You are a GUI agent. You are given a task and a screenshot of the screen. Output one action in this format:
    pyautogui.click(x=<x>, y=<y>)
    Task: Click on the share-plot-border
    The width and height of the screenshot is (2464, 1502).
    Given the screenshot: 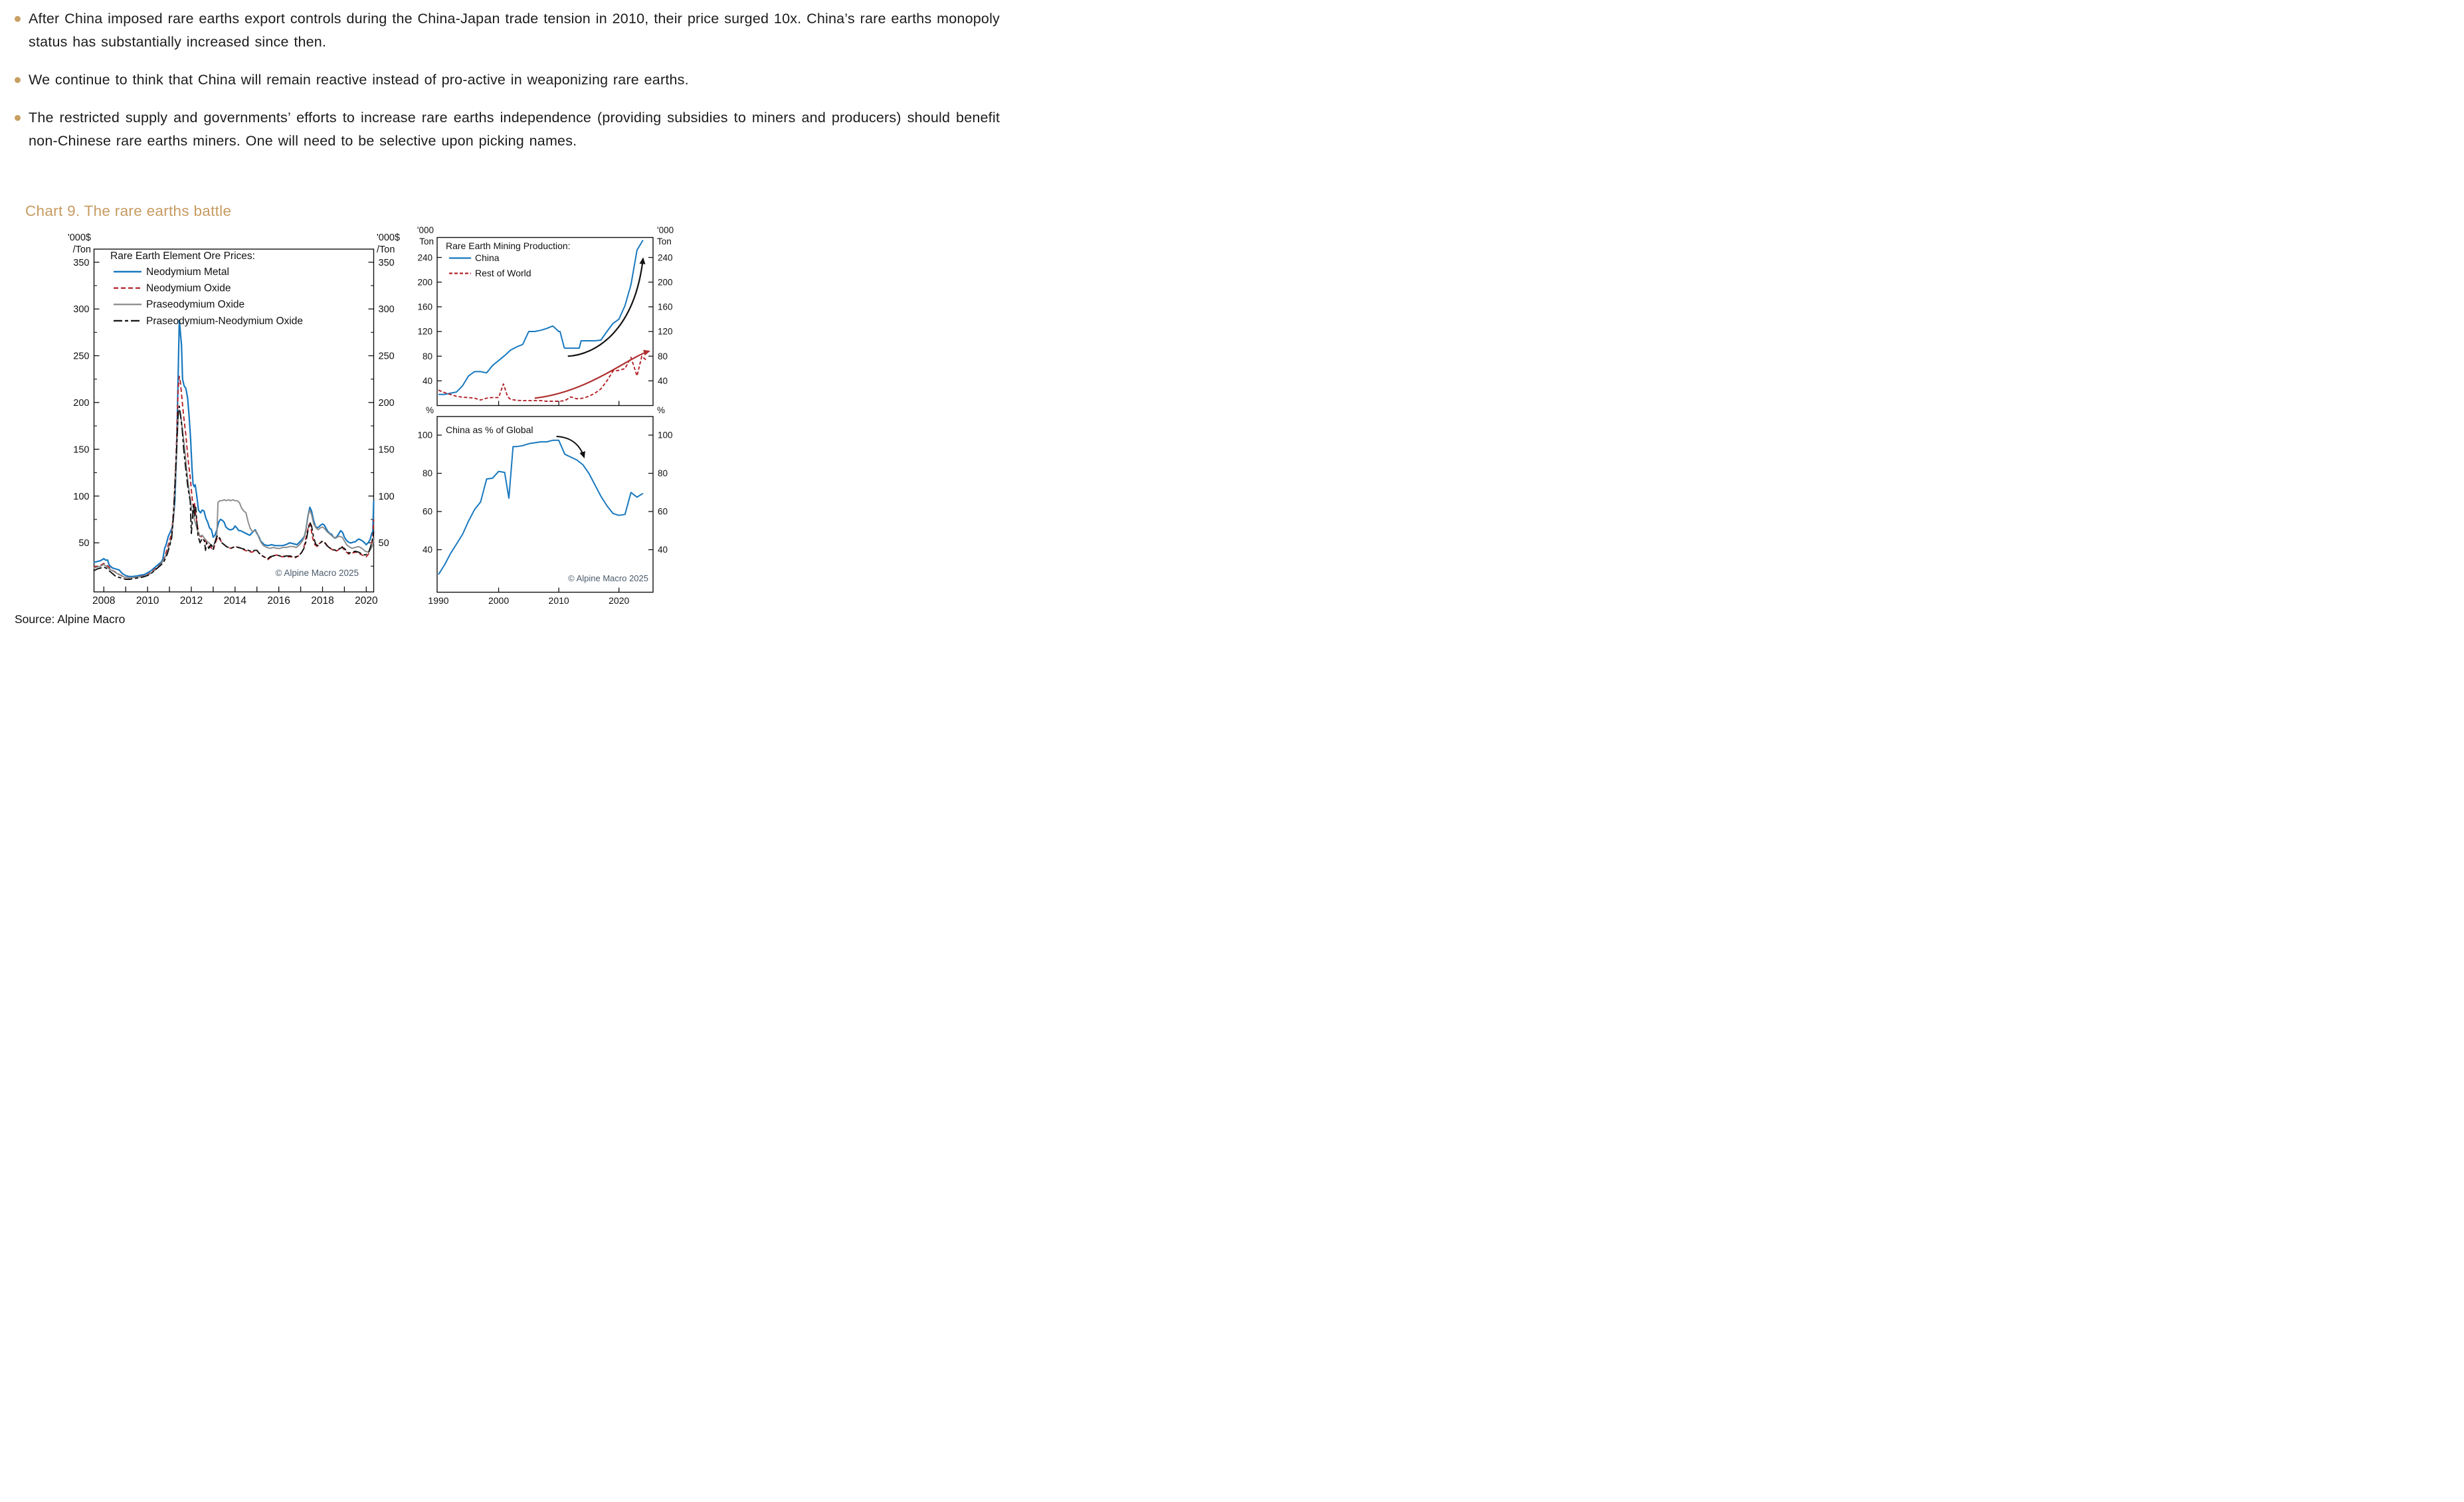 What is the action you would take?
    pyautogui.click(x=545, y=504)
    